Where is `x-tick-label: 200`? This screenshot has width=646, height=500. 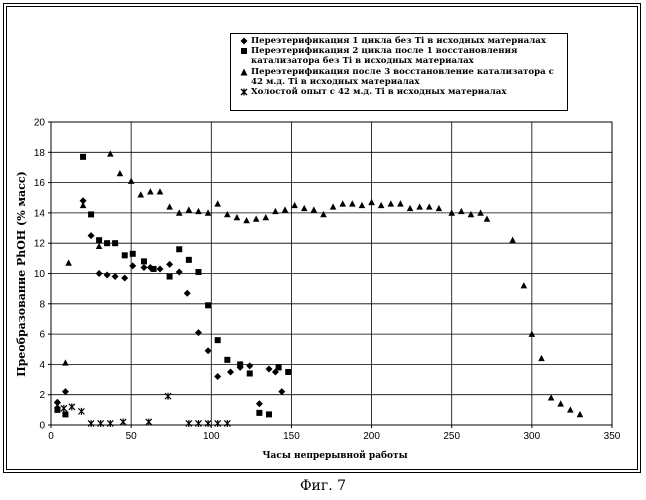 x-tick-label: 200 is located at coordinates (371, 436).